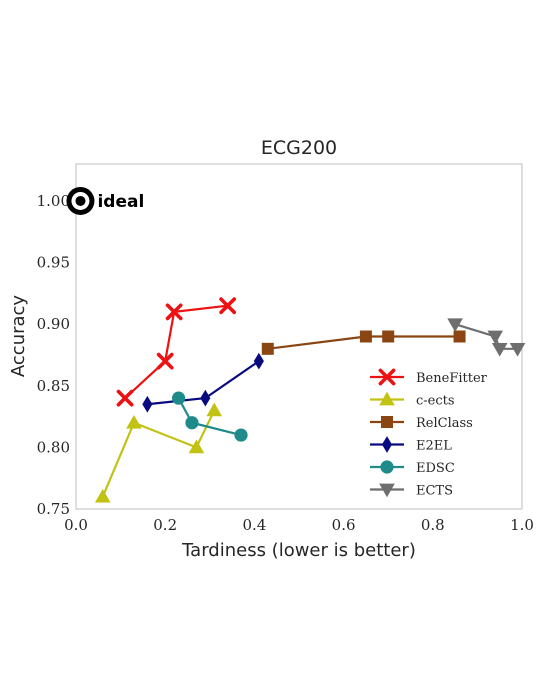 The width and height of the screenshot is (540, 699). Describe the element at coordinates (18, 336) in the screenshot. I see `y-axis-label: Accuracy` at that location.